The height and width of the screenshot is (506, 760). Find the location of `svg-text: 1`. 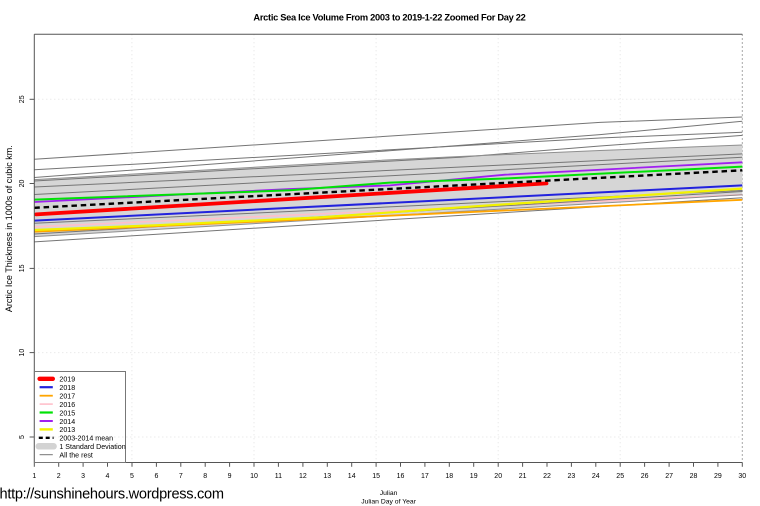

svg-text: 1 is located at coordinates (34, 476).